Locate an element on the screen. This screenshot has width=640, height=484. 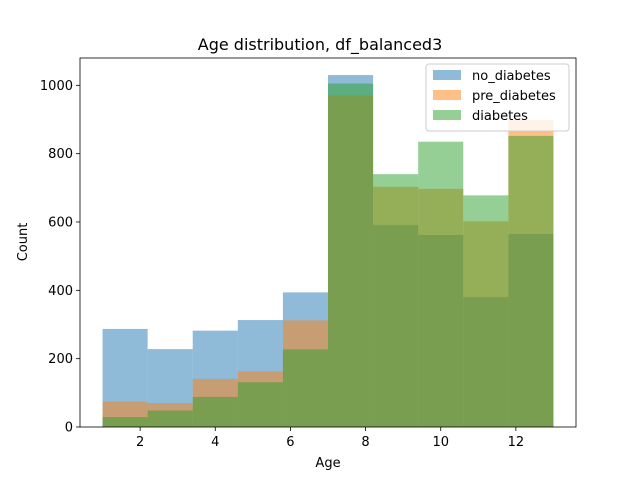
y-tick-label: 200 is located at coordinates (60, 359).